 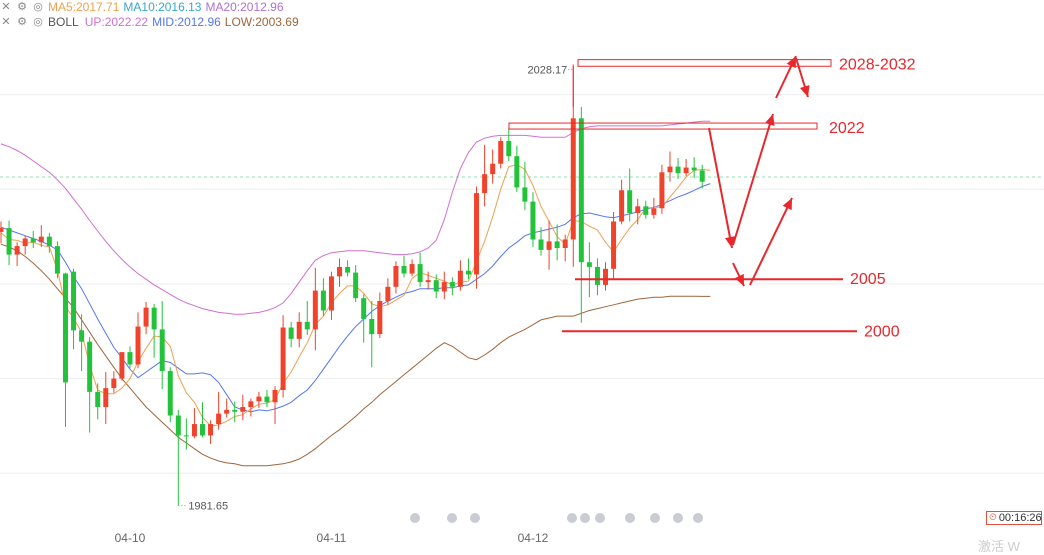 What do you see at coordinates (791, 62) in the screenshot?
I see `projection-arrow-up-2028-head` at bounding box center [791, 62].